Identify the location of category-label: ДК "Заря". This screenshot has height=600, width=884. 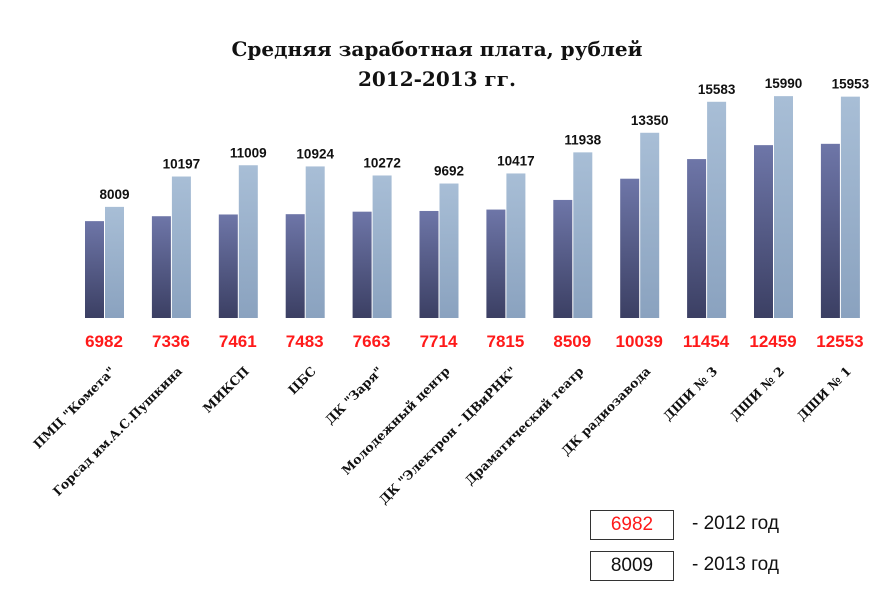
(354, 396).